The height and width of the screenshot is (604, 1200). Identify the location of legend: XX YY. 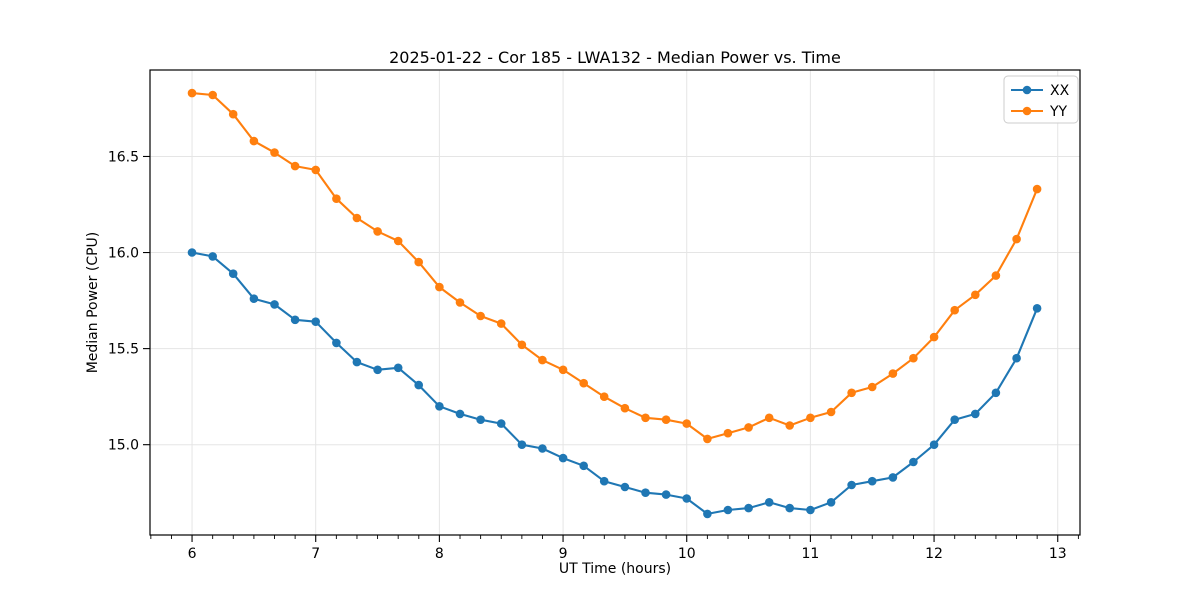
(1041, 99).